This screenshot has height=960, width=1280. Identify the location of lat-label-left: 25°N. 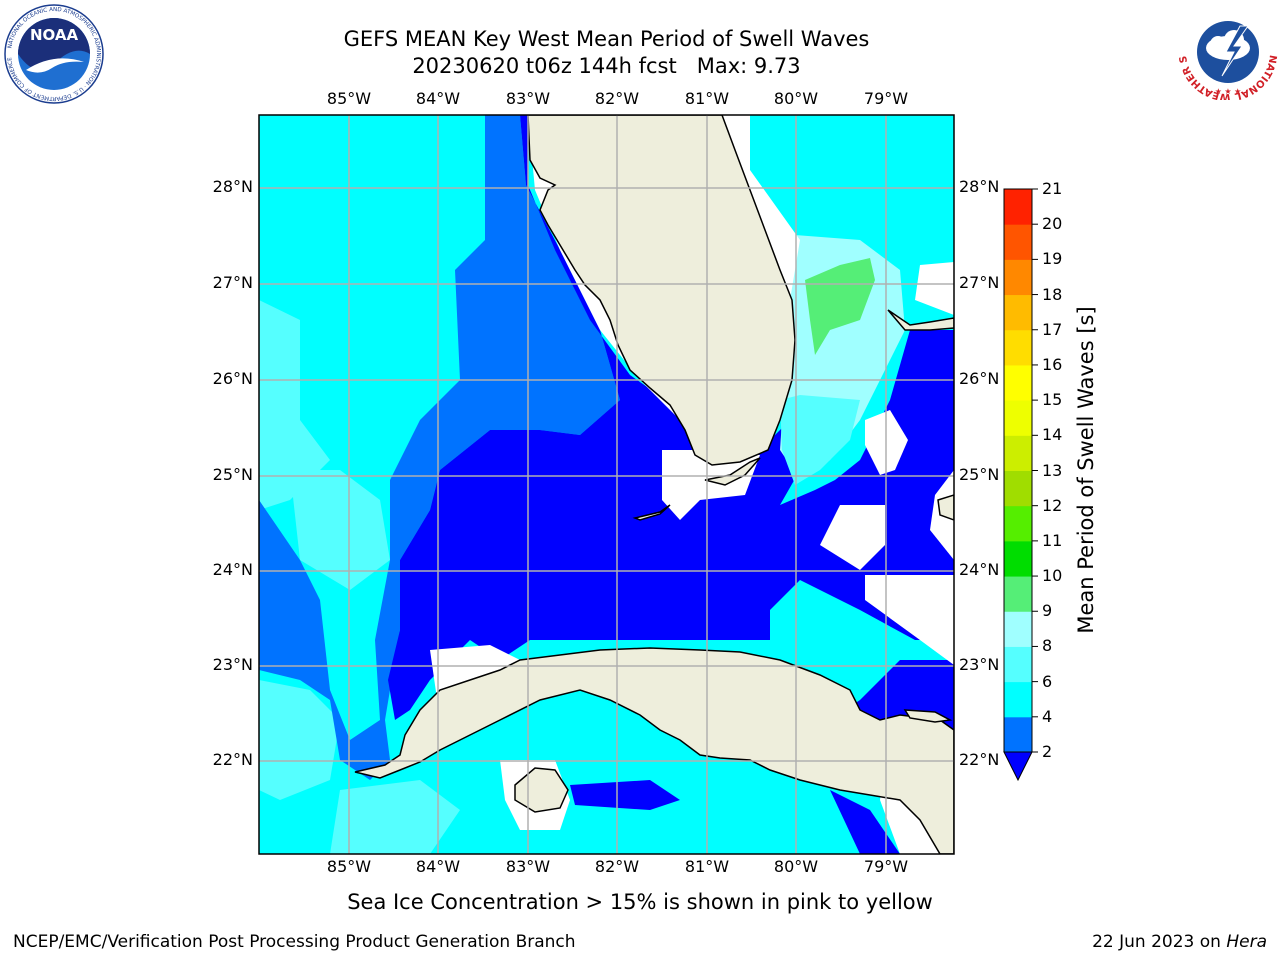
(232, 474).